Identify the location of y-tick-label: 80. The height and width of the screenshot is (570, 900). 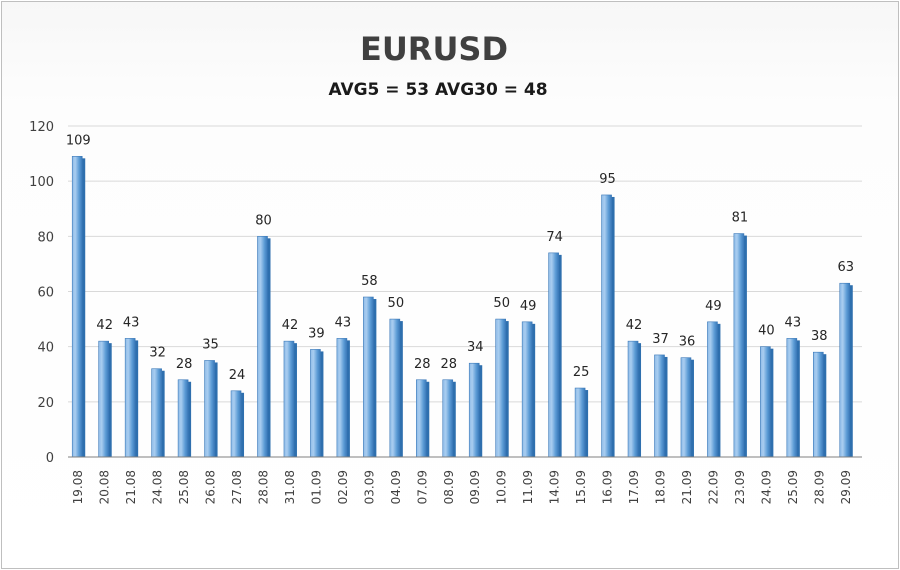
(45, 237).